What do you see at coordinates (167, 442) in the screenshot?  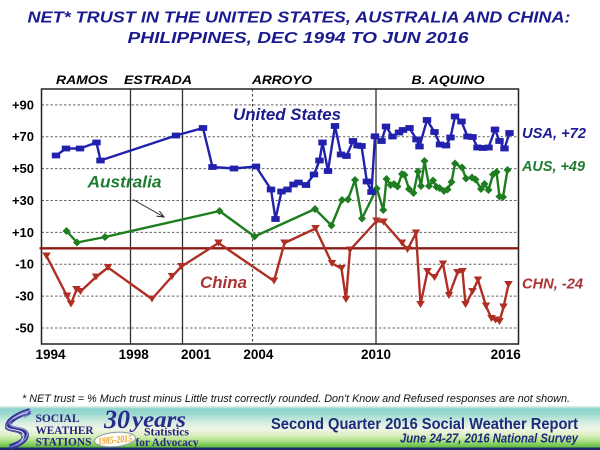 I see `svg-text: for Advocacy` at bounding box center [167, 442].